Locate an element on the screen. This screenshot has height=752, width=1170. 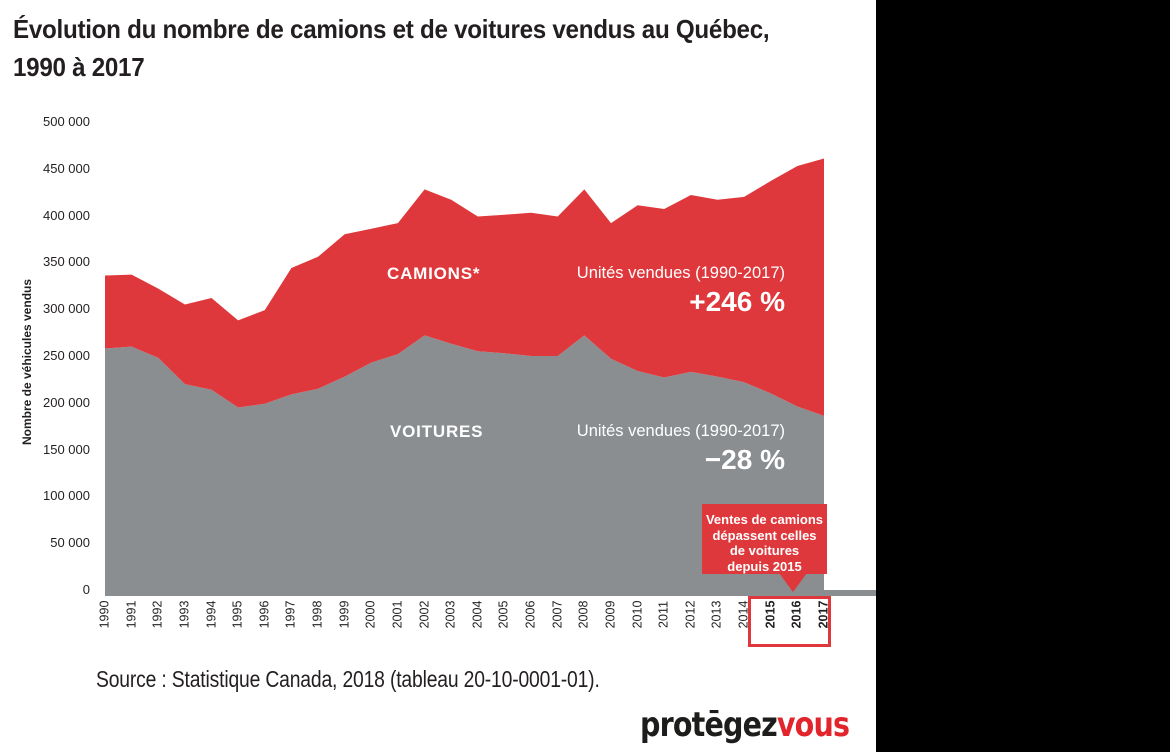
x-tick-label-2011: 2011 is located at coordinates (663, 614).